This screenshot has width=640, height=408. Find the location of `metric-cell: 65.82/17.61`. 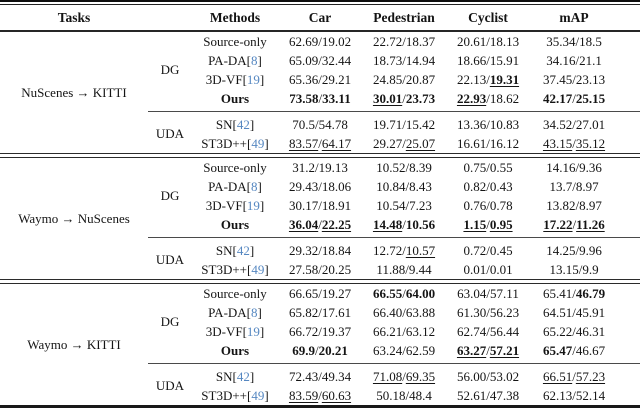

metric-cell: 65.82/17.61 is located at coordinates (320, 313).